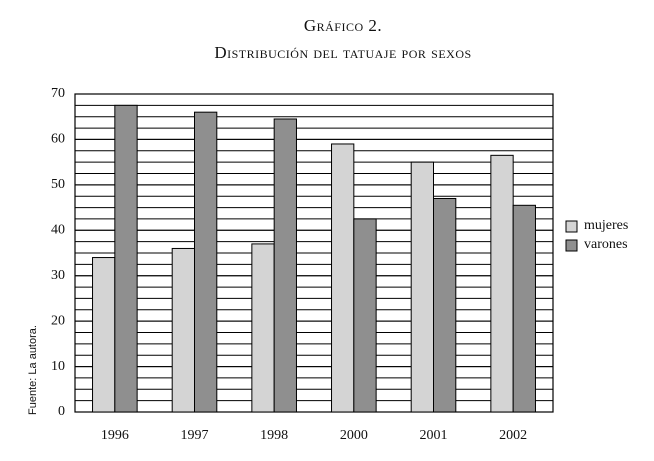 This screenshot has width=654, height=461. I want to click on y-tick-label: 50, so click(58, 184).